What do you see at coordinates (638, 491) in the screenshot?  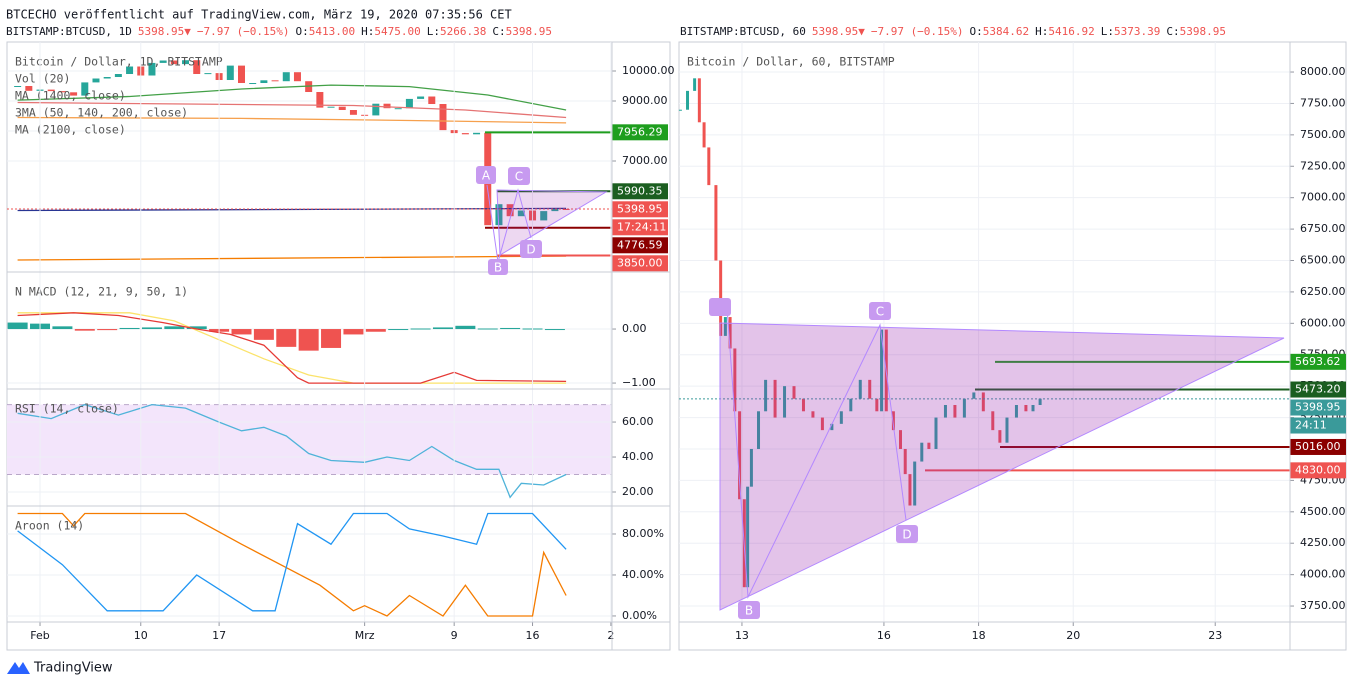 I see `y-tick-label: 20.00` at bounding box center [638, 491].